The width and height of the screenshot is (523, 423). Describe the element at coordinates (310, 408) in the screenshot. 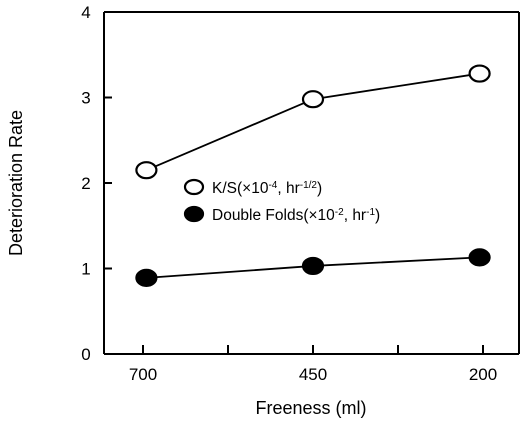

I see `x-axis-label: Freeness (ml)` at that location.